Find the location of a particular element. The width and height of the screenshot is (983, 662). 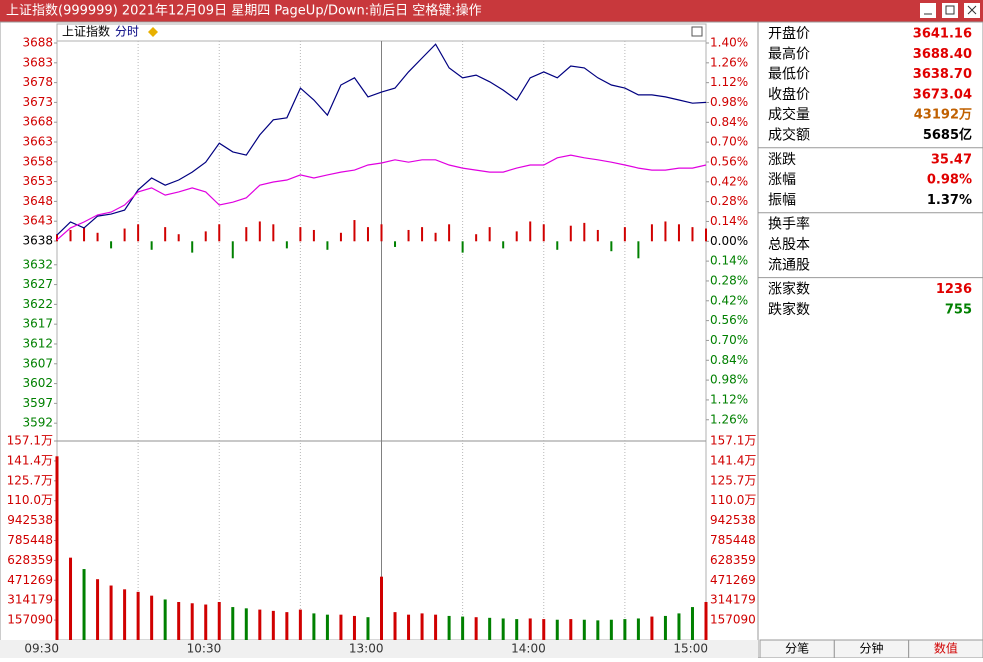

y2-tick-label: 0.84% is located at coordinates (729, 122).